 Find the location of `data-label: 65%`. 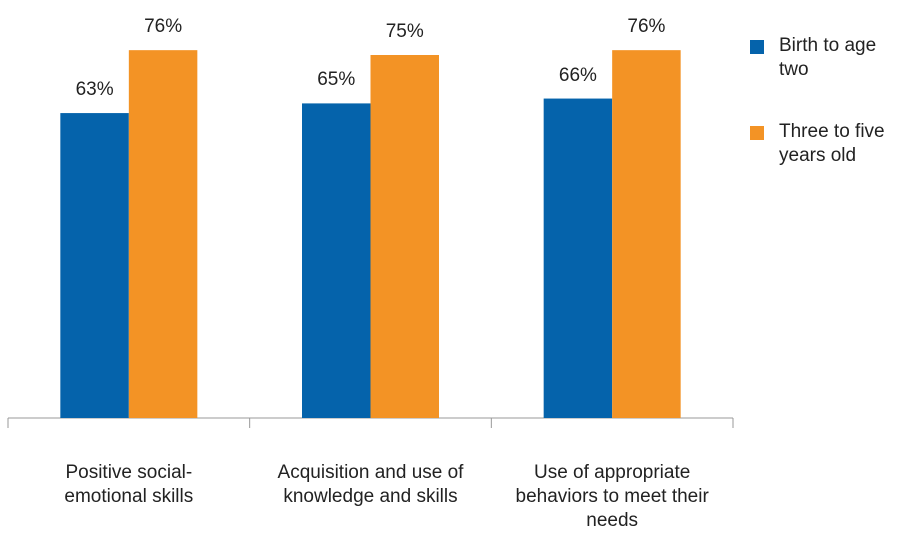

data-label: 65% is located at coordinates (336, 80).